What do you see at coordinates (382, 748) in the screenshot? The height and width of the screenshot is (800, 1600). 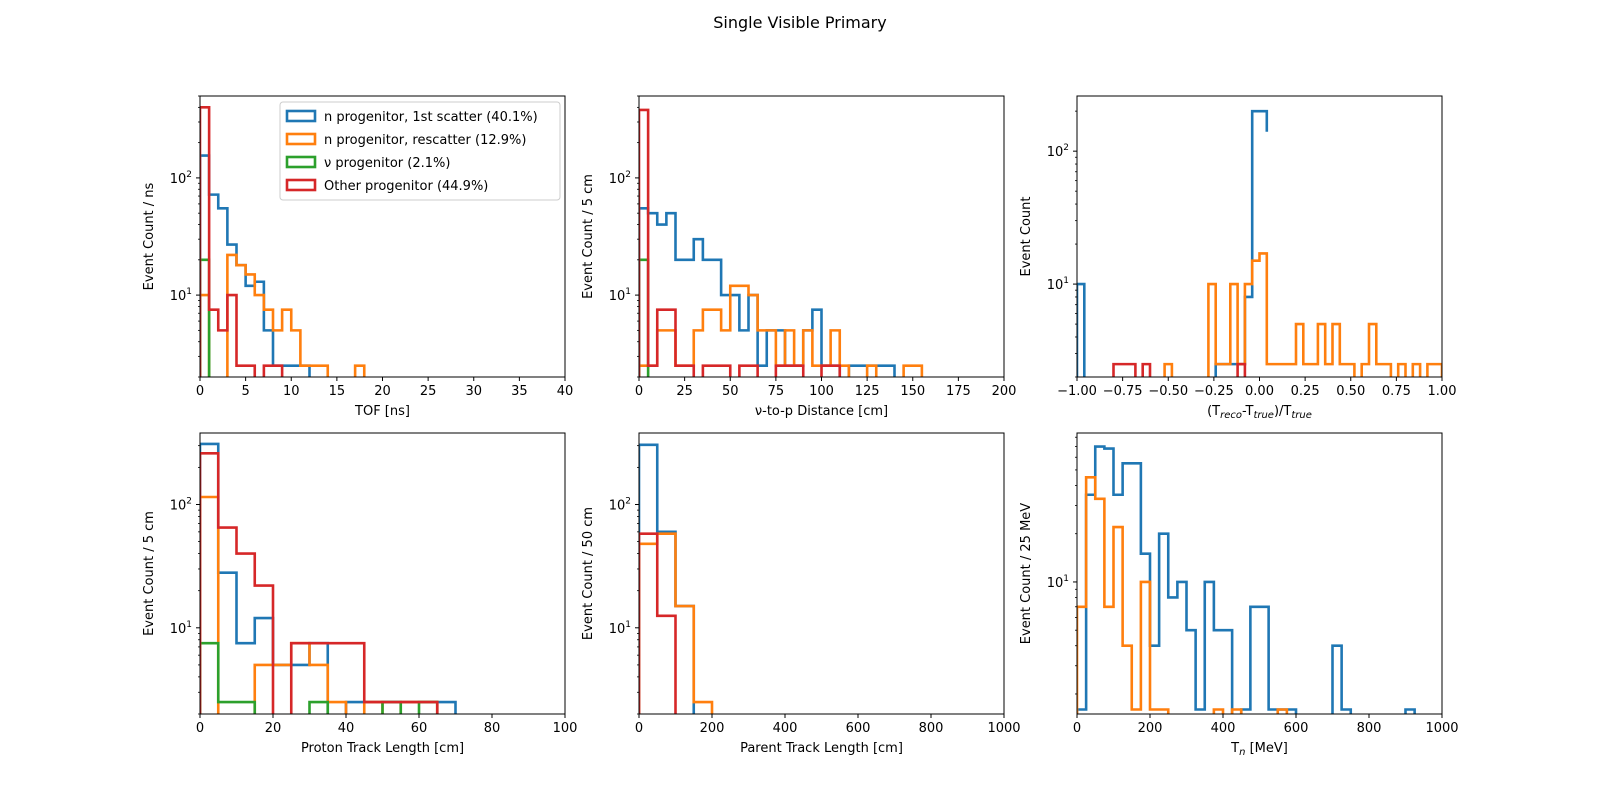 I see `x-axis-label: Proton Track Length [cm]` at bounding box center [382, 748].